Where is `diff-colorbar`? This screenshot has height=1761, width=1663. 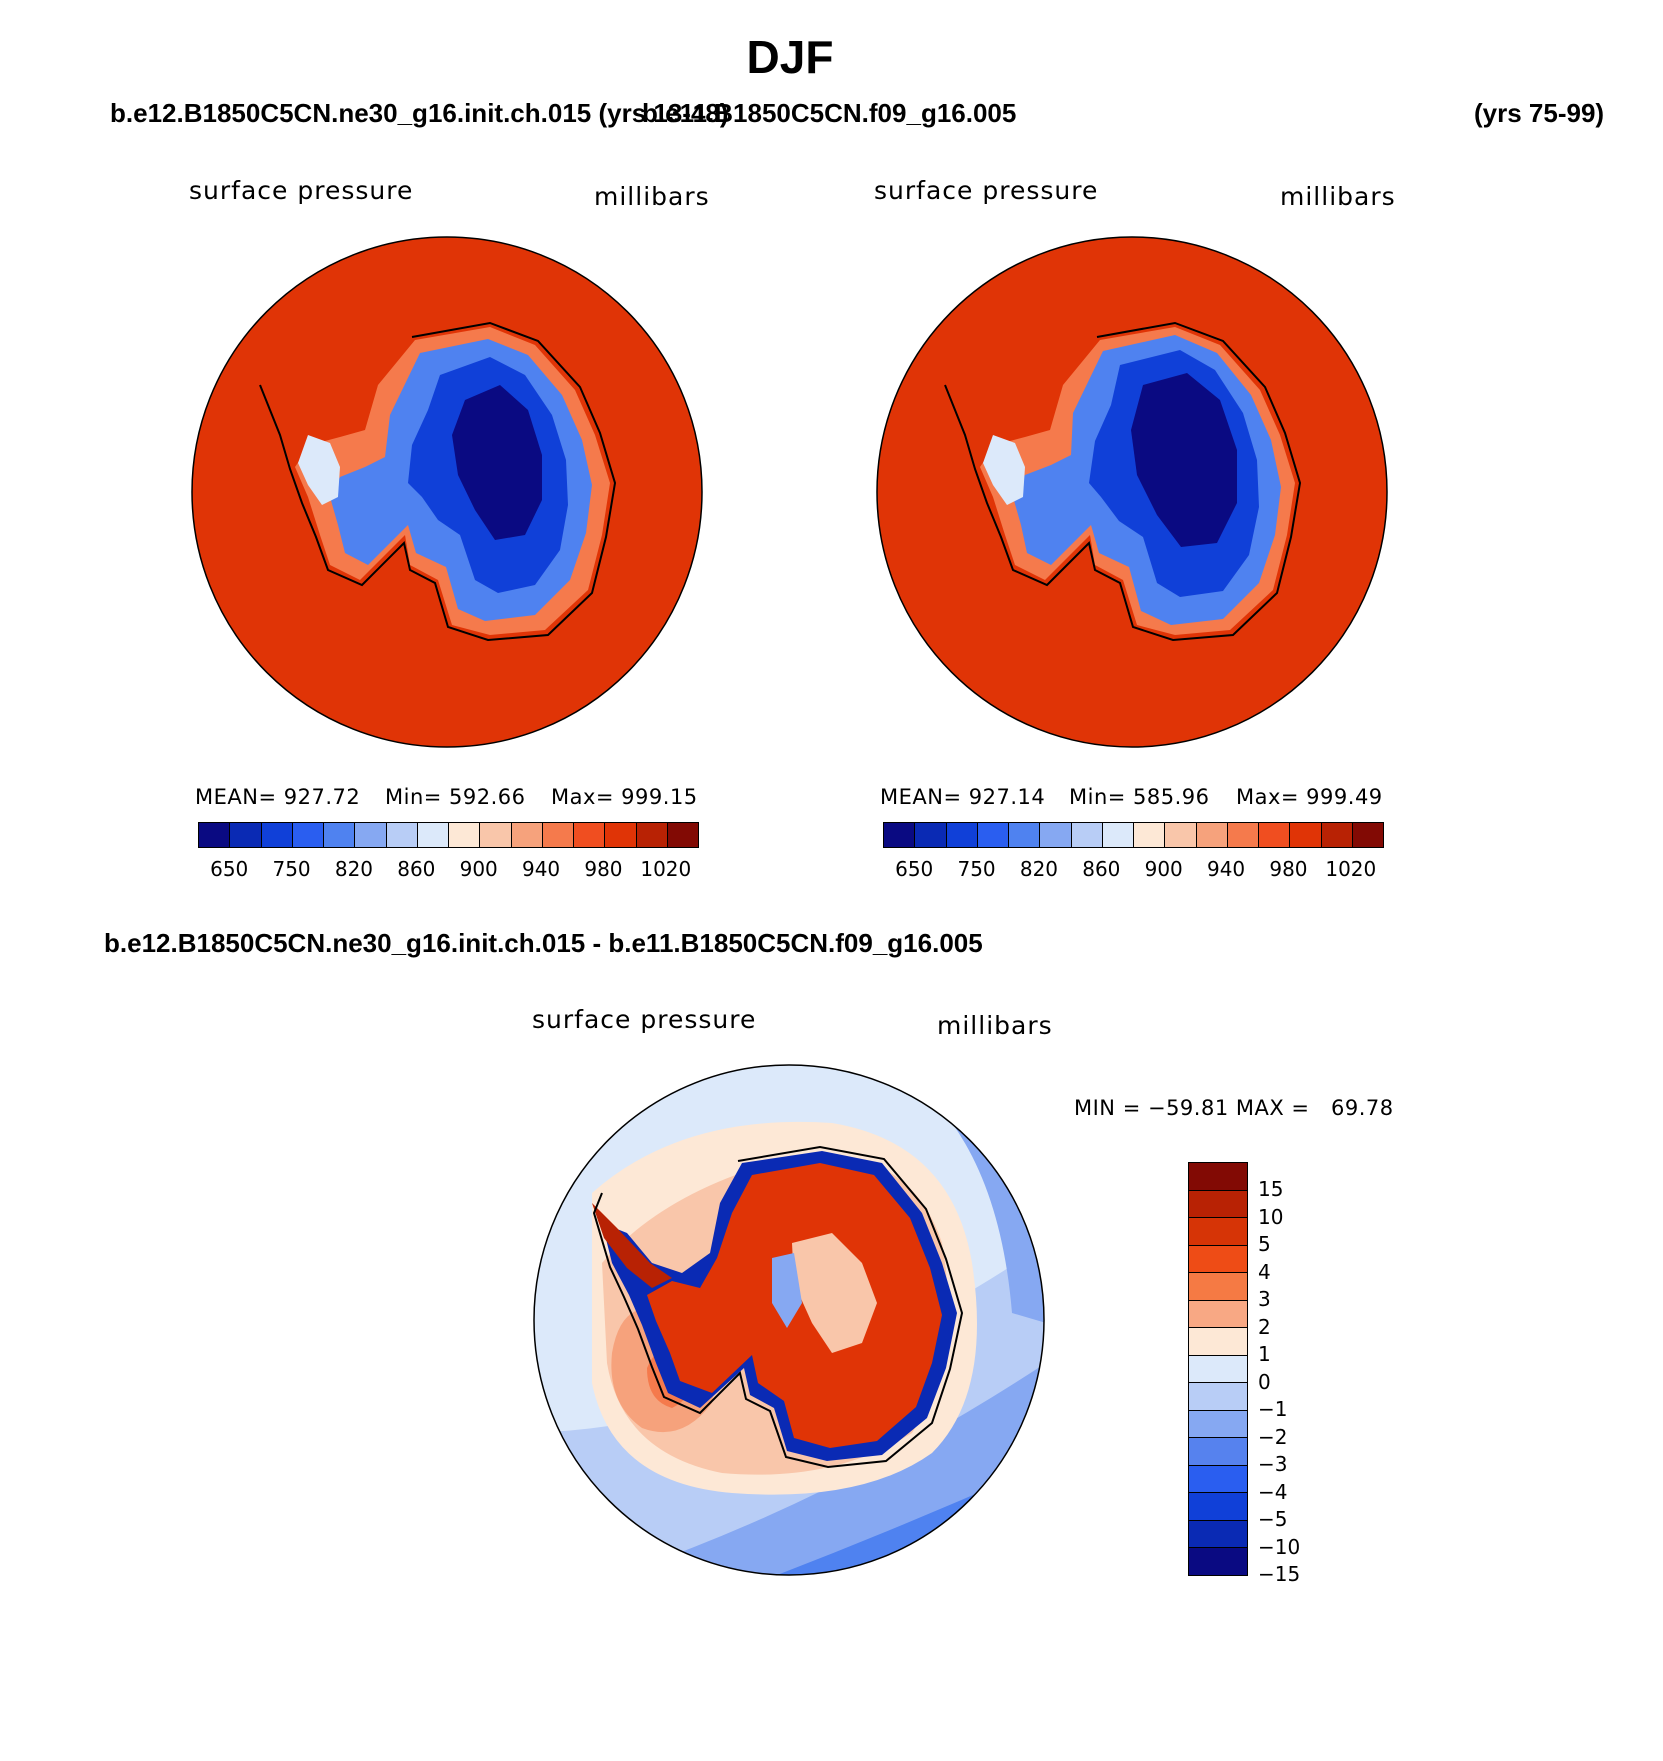
diff-colorbar is located at coordinates (1218, 1369).